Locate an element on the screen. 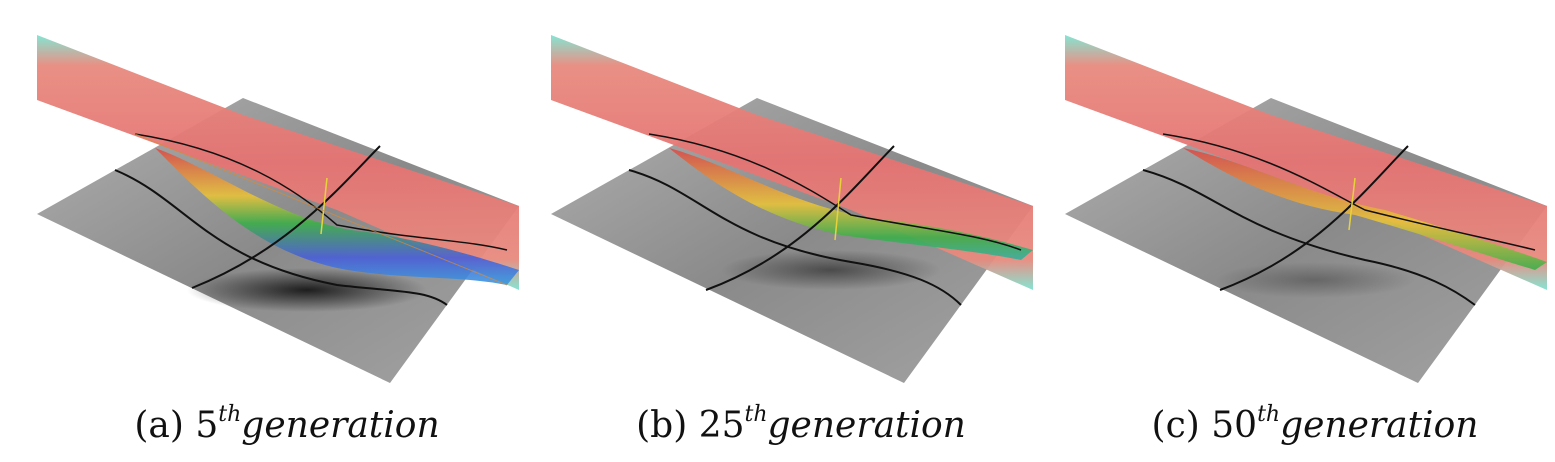 This screenshot has height=462, width=1555. caption-a: (a) 5thgeneration is located at coordinates (287, 424).